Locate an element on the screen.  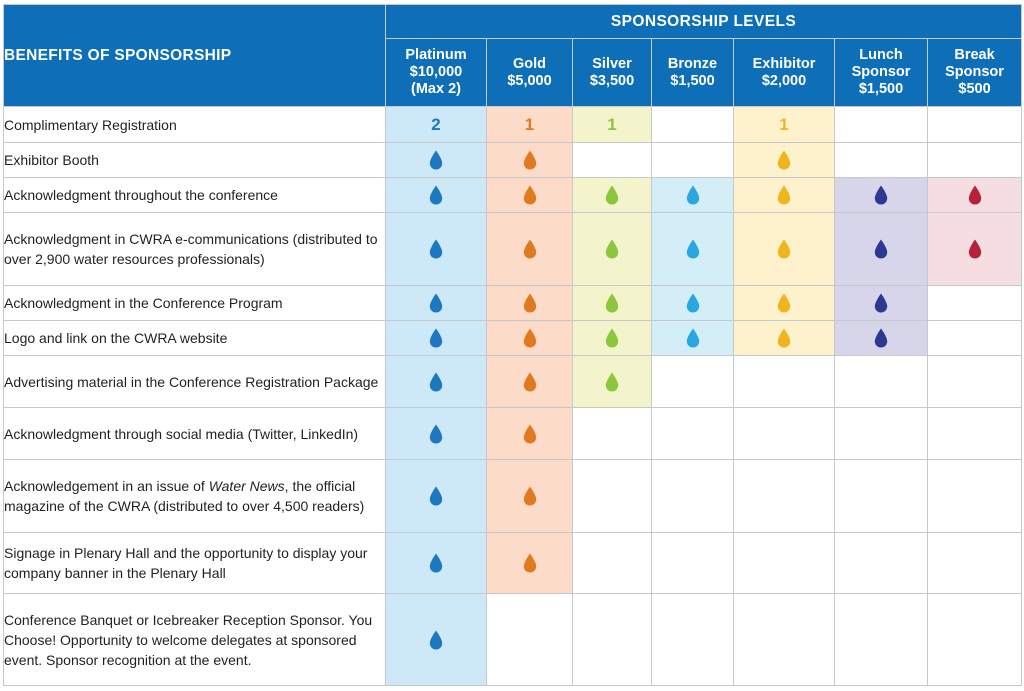
publication-title: Water News is located at coordinates (246, 486).